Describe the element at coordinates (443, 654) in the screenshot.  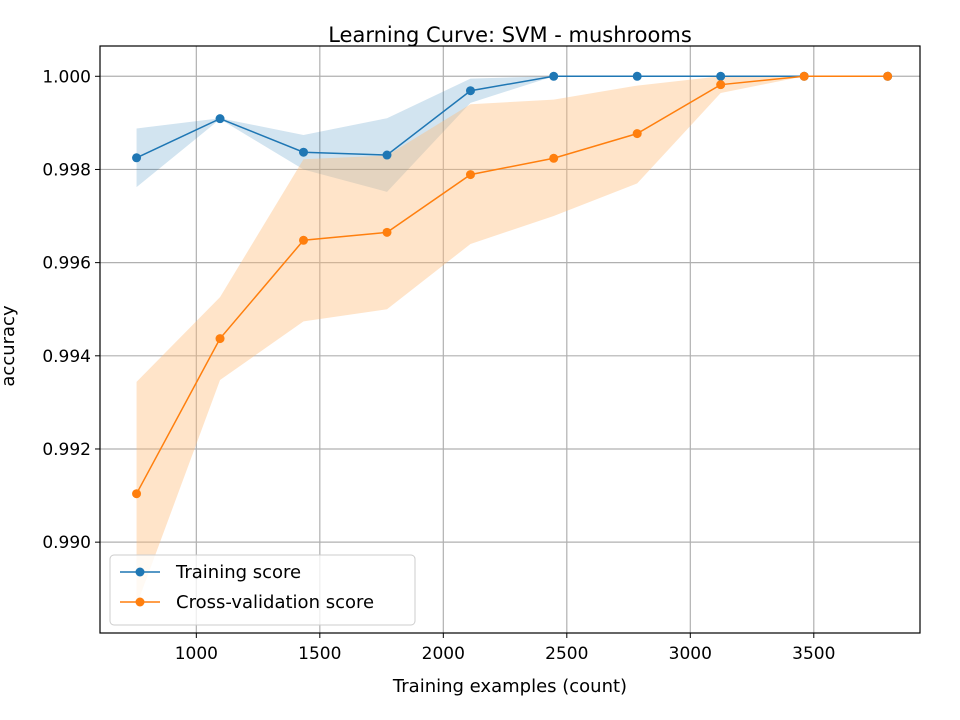
I see `x-tick-label: 2000` at that location.